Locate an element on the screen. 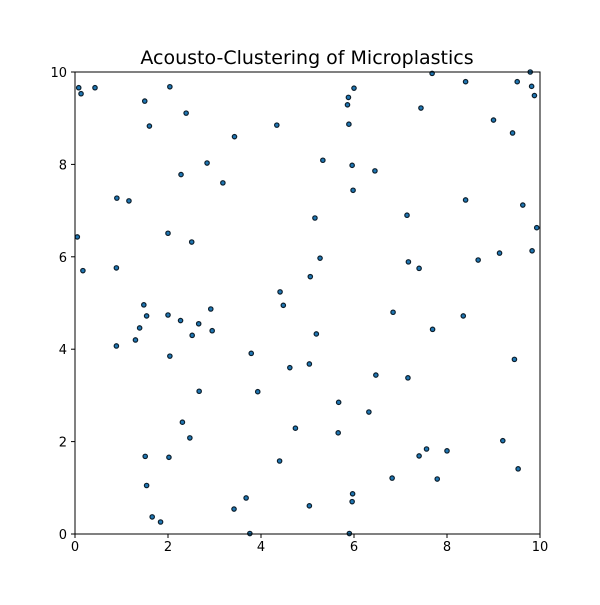  x-tick-label: 6 is located at coordinates (354, 547).